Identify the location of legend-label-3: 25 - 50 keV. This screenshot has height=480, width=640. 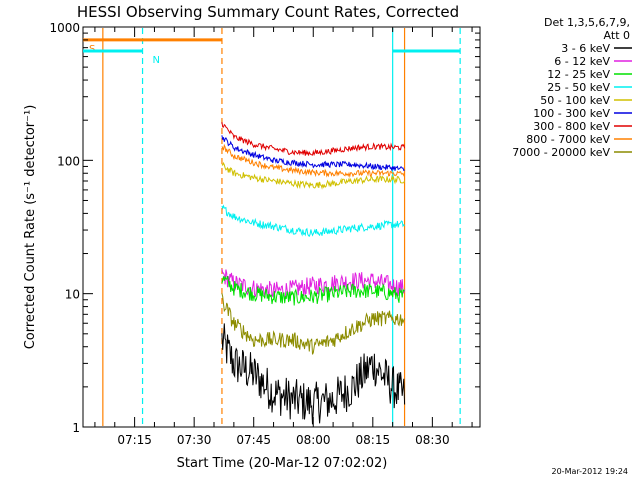
(578, 87).